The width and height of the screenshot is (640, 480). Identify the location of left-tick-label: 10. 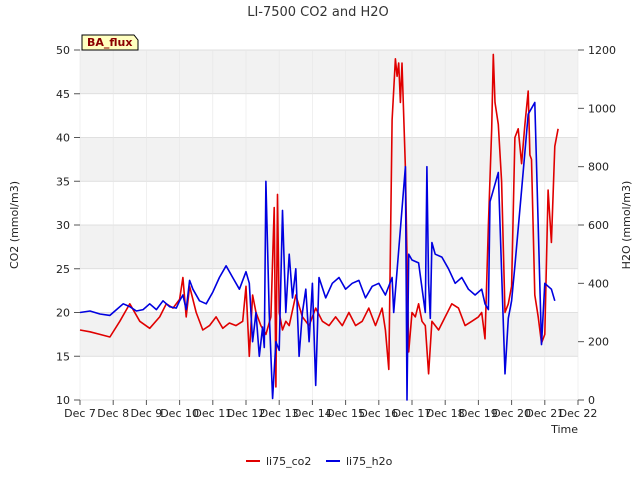
(63, 400).